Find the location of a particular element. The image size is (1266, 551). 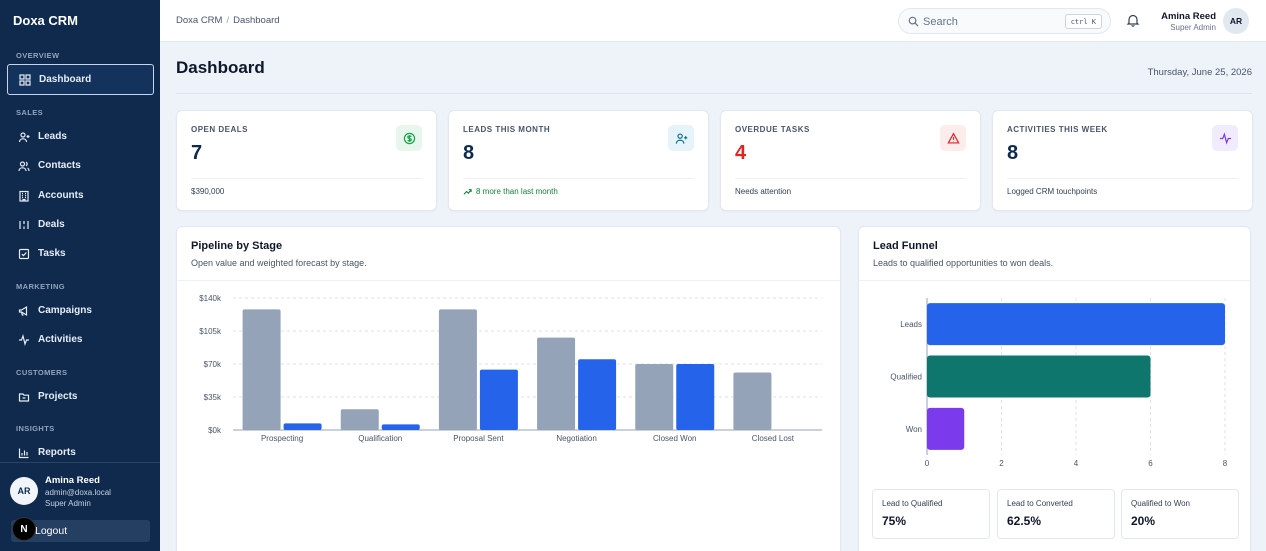

sidebar-item-deals: Deals is located at coordinates (80, 224).